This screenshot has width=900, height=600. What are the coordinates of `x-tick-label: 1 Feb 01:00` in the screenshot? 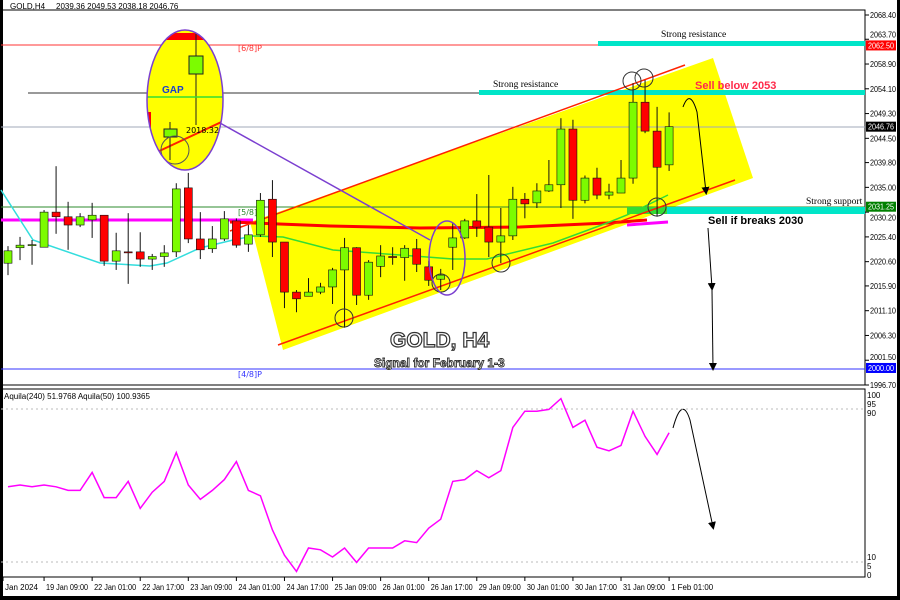 It's located at (692, 587).